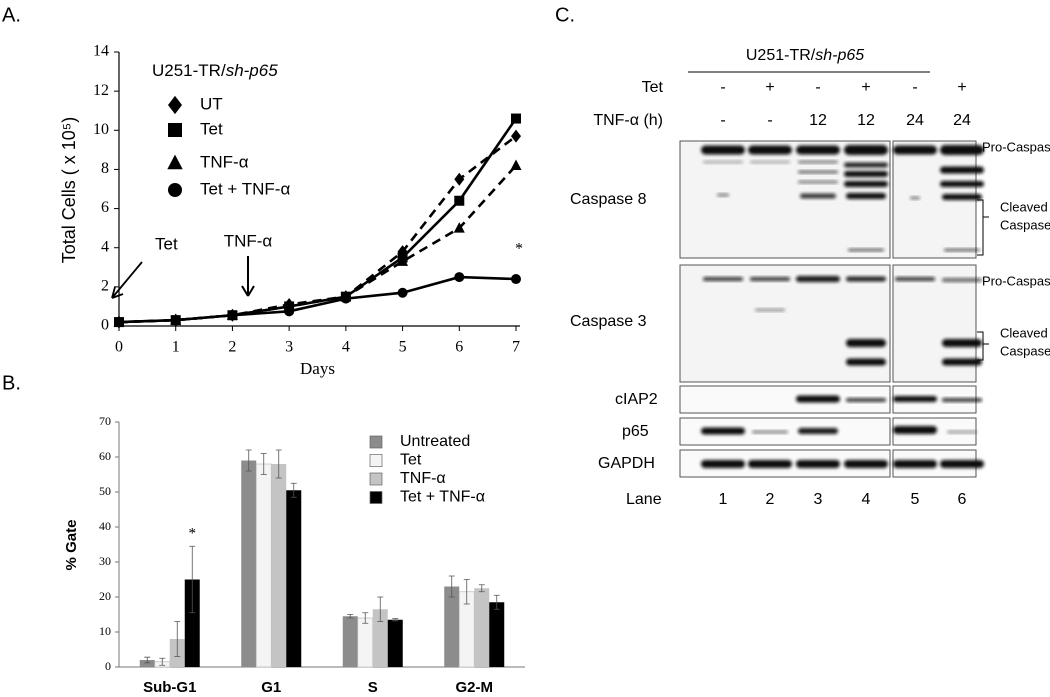  Describe the element at coordinates (101, 90) in the screenshot. I see `y-tick-label: 12` at that location.